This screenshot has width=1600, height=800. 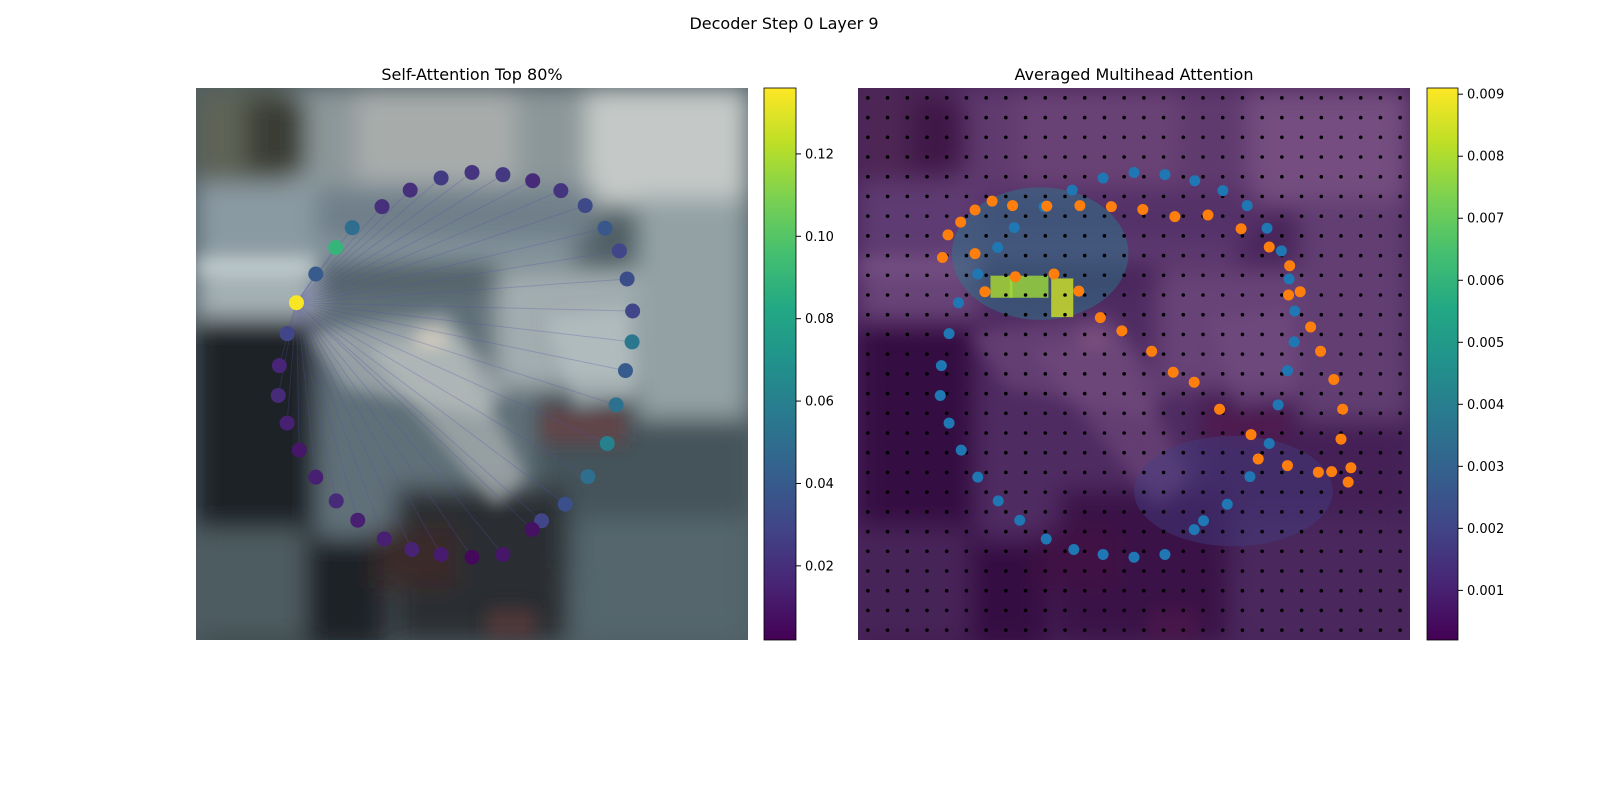 I want to click on attention-points, so click(x=455, y=364).